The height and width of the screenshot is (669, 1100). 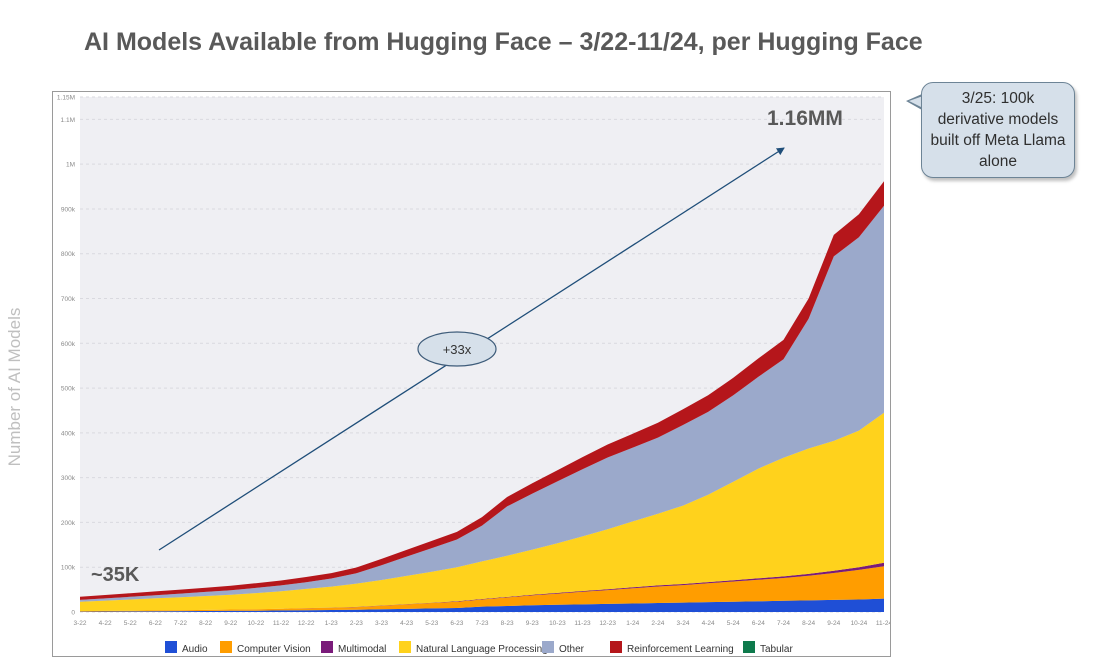 What do you see at coordinates (406, 623) in the screenshot?
I see `x-tick-label: 4-23` at bounding box center [406, 623].